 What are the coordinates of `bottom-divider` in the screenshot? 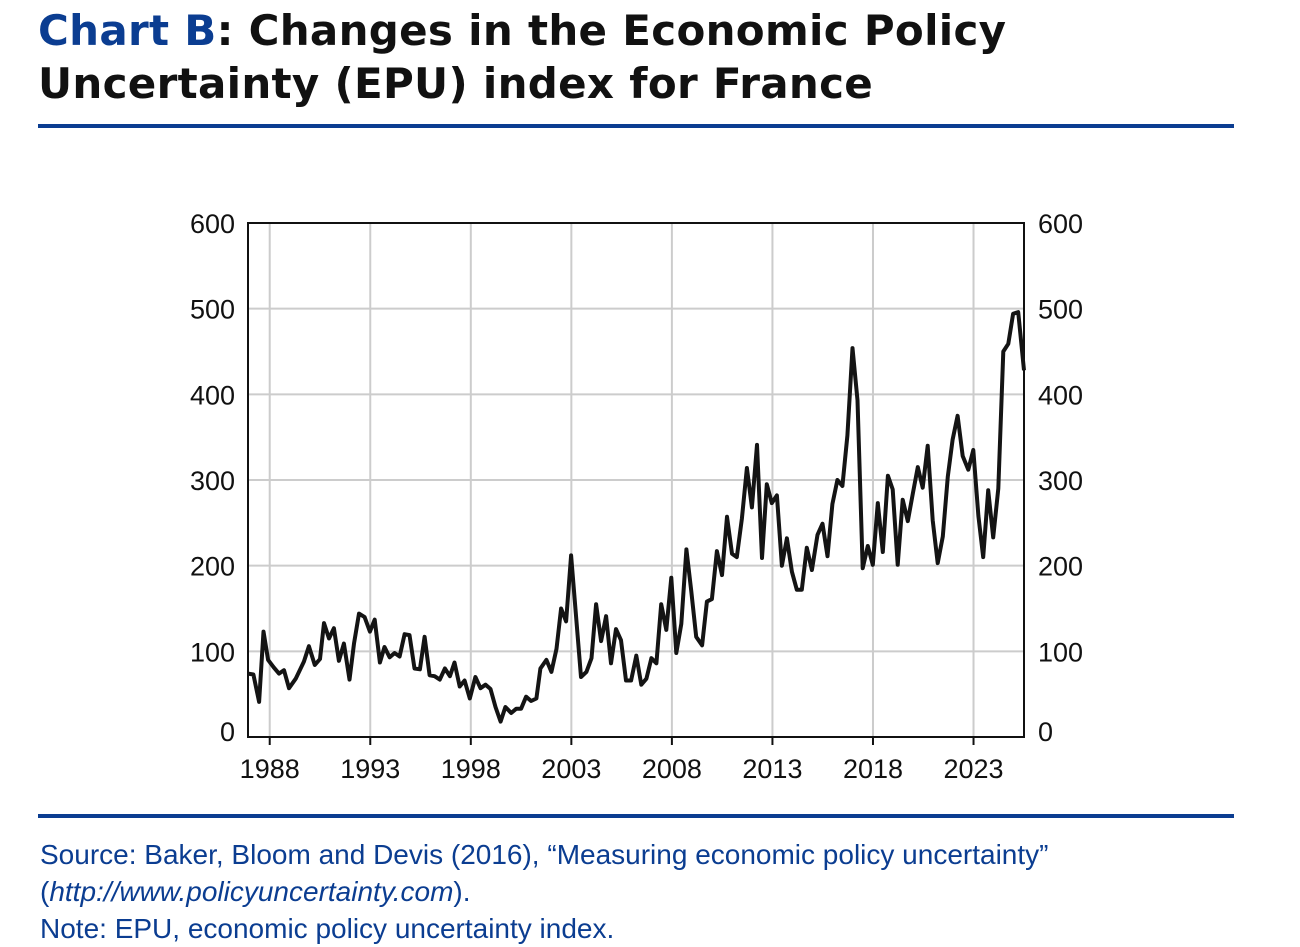 It's located at (636, 816).